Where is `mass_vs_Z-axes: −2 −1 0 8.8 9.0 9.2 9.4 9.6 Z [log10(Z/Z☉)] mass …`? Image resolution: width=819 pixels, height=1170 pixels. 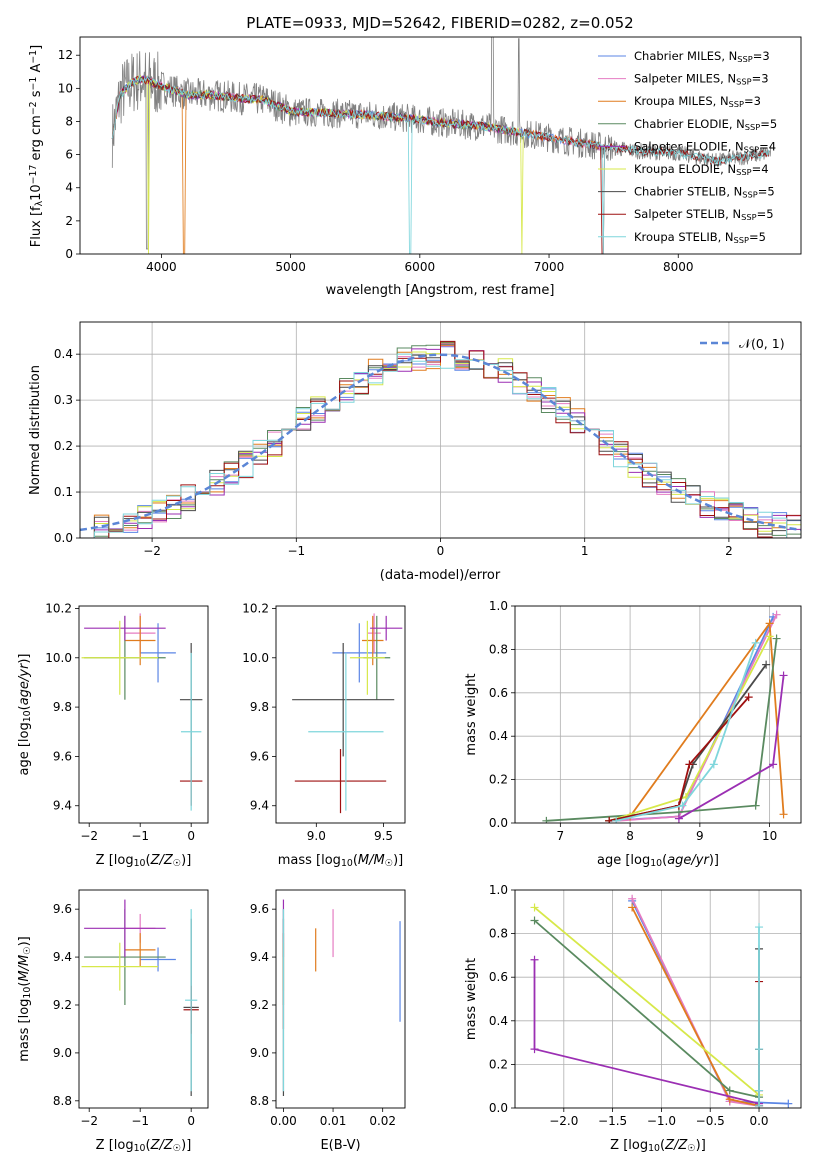 mass_vs_Z-axes: −2 −1 0 8.8 9.0 9.2 9.4 9.6 Z [log10(Z/Z☉)] mass … is located at coordinates (113, 1021).